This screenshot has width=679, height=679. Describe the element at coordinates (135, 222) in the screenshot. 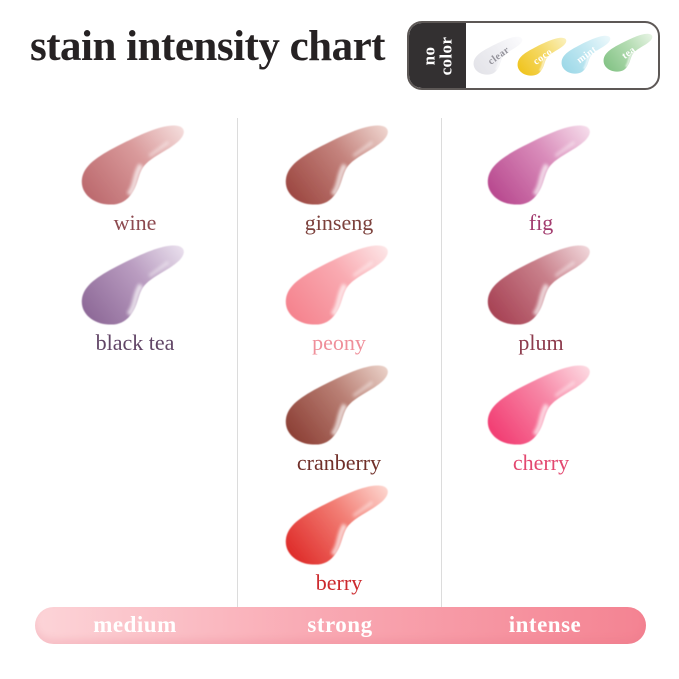

I see `shade-label: wine` at that location.